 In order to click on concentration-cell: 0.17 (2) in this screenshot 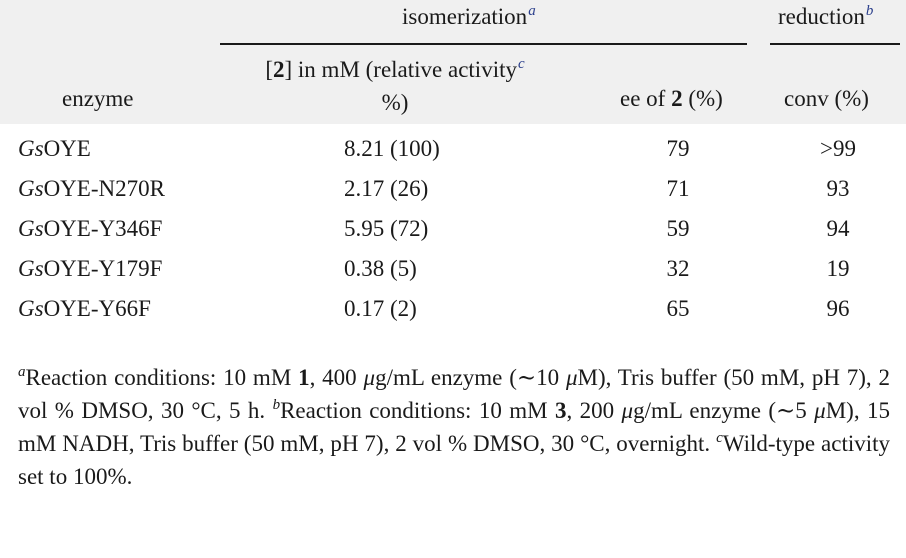, I will do `click(380, 308)`.